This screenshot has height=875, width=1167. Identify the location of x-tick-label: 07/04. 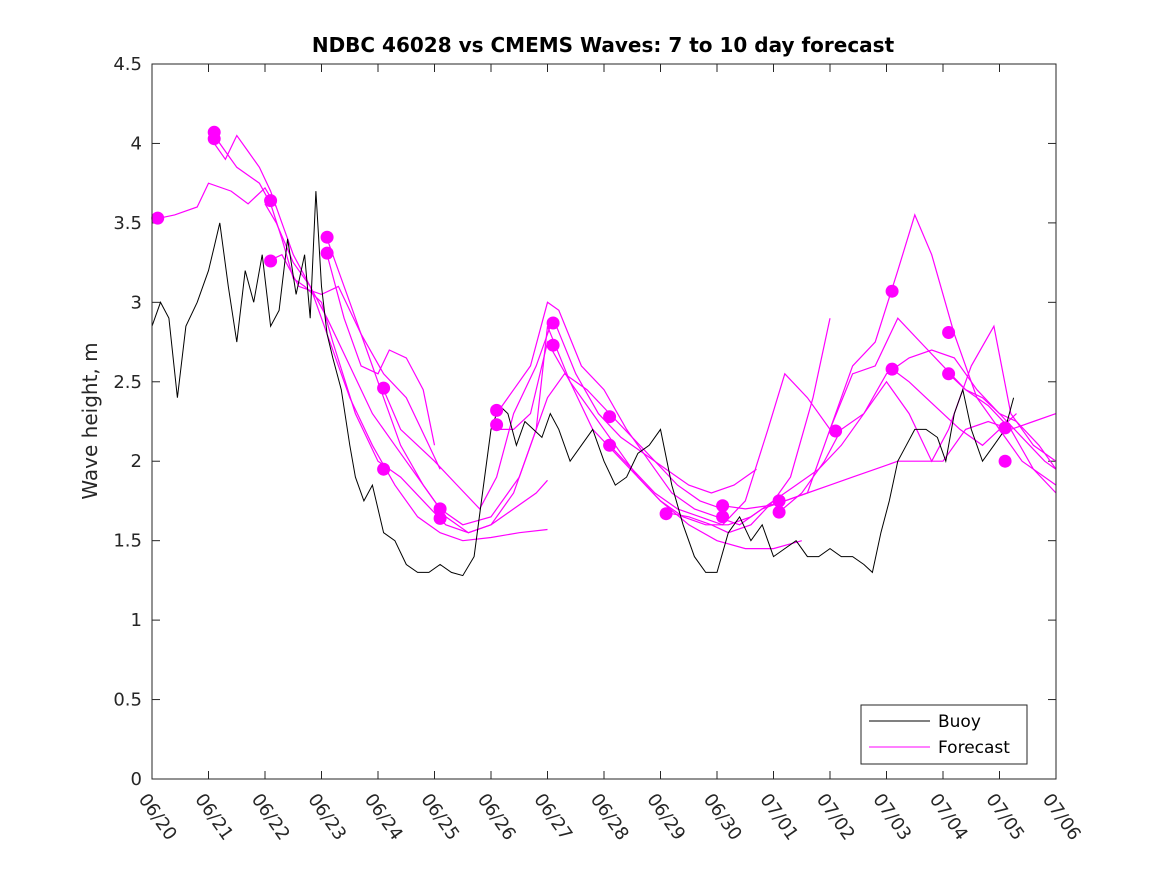
(948, 817).